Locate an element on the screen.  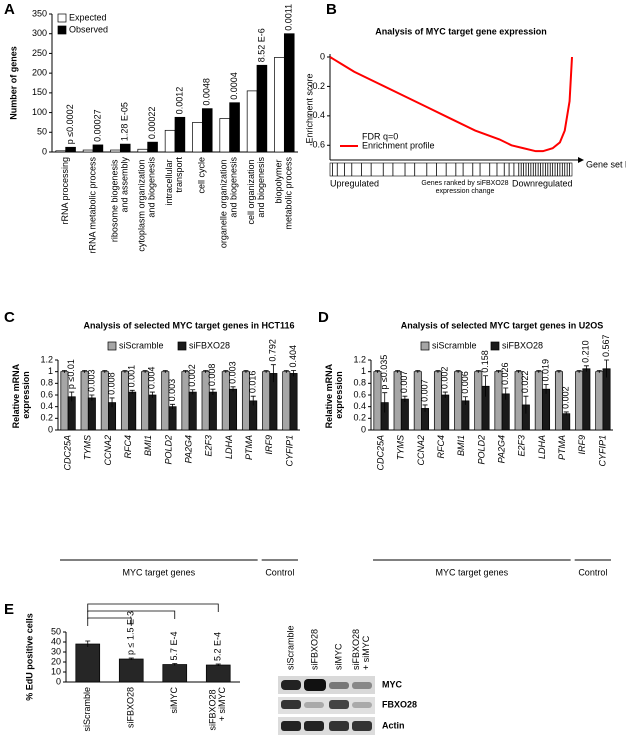
p-value-label: 0.00022 is located at coordinates (152, 123).